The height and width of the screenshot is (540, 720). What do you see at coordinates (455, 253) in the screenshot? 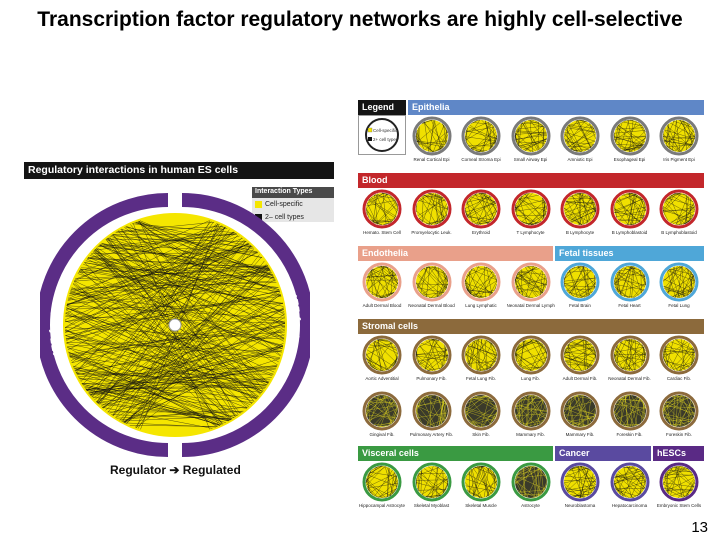
I see `section-bar-endothelia: Endothelia` at bounding box center [455, 253].